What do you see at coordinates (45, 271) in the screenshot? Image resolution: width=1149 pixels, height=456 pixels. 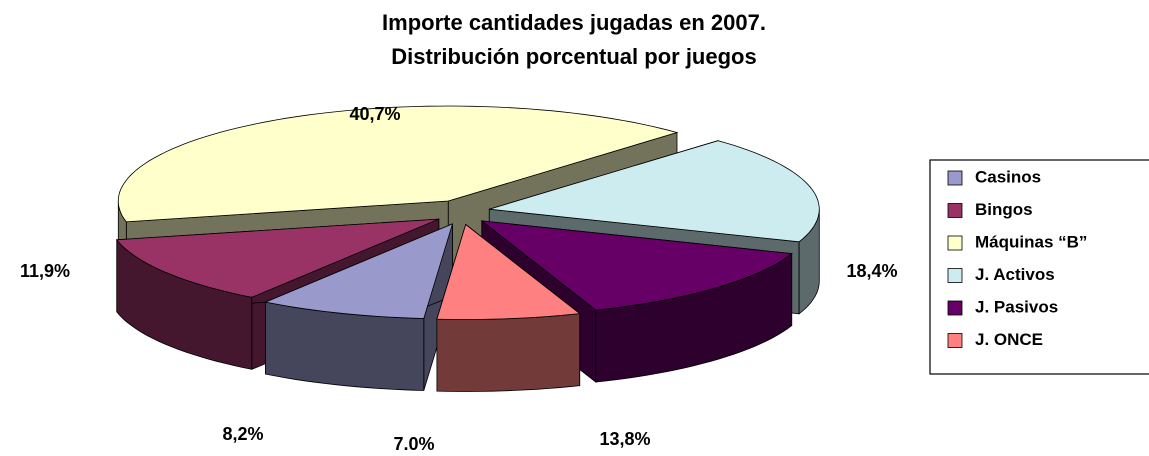 I see `data-label: 11,9%` at bounding box center [45, 271].